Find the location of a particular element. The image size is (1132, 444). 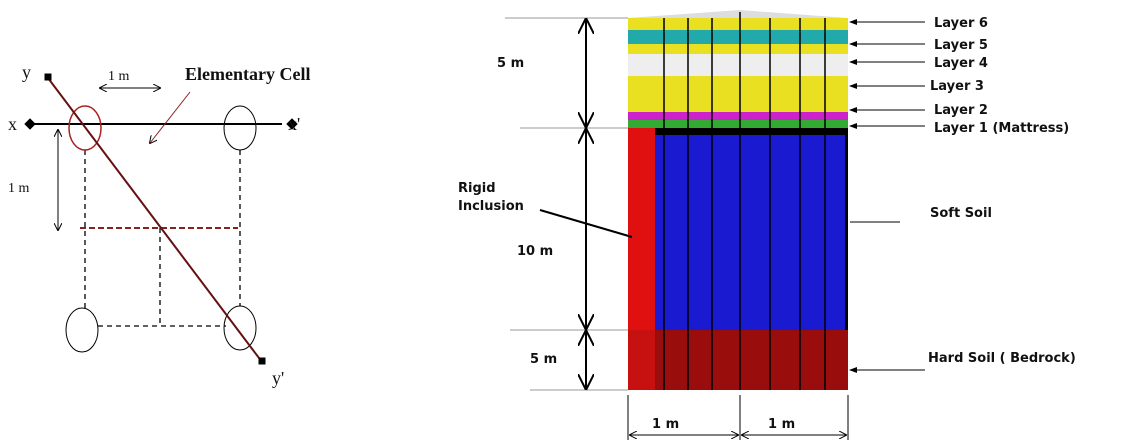

layer-label: Layer 3 is located at coordinates (957, 86).